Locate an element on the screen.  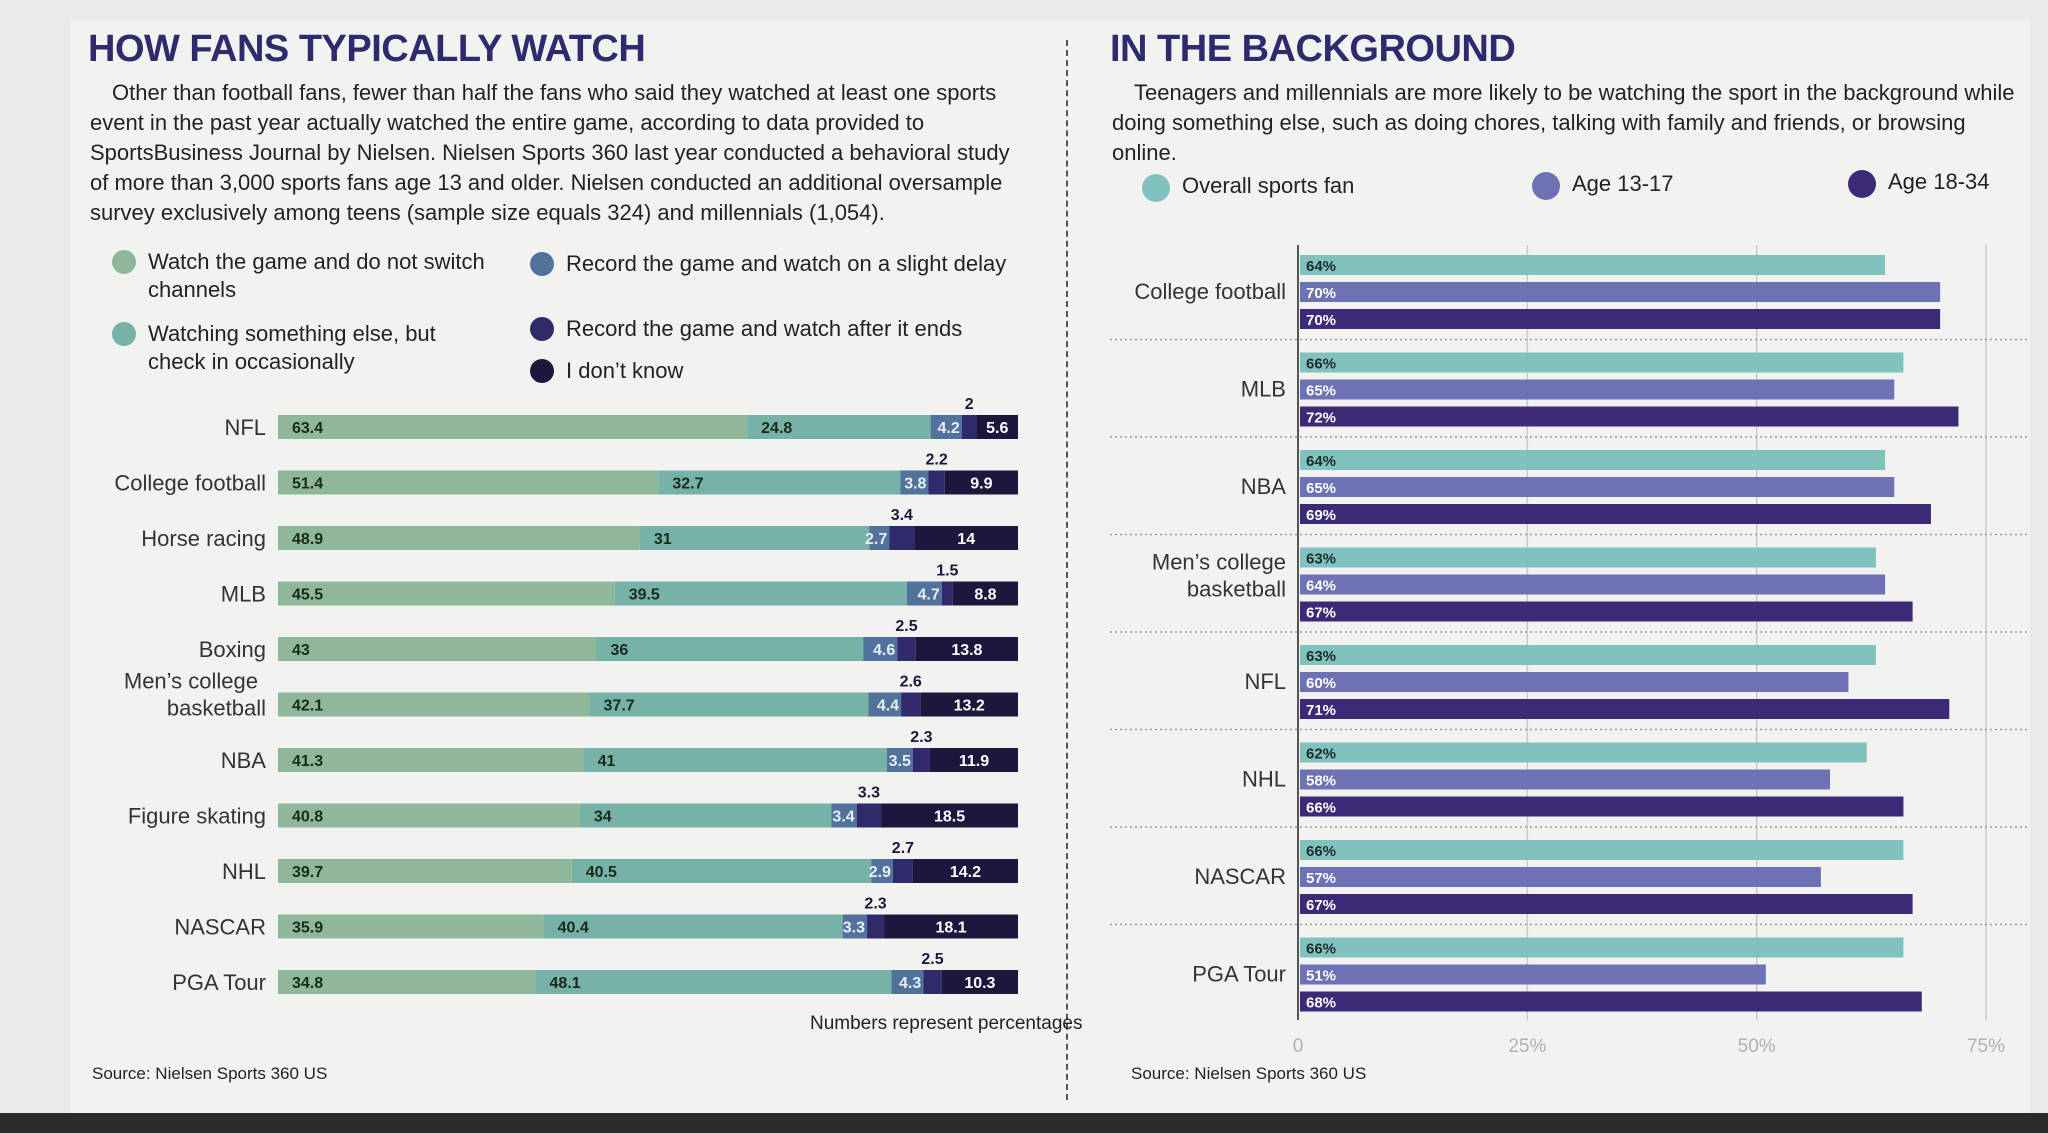
x-tick-label: 75% is located at coordinates (1986, 1046).